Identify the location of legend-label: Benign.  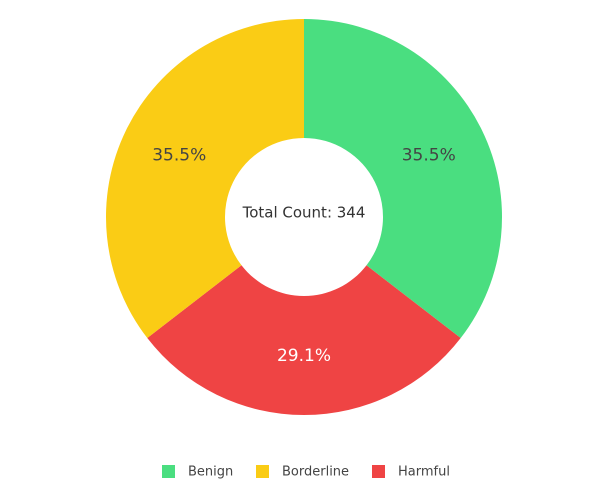
(210, 472).